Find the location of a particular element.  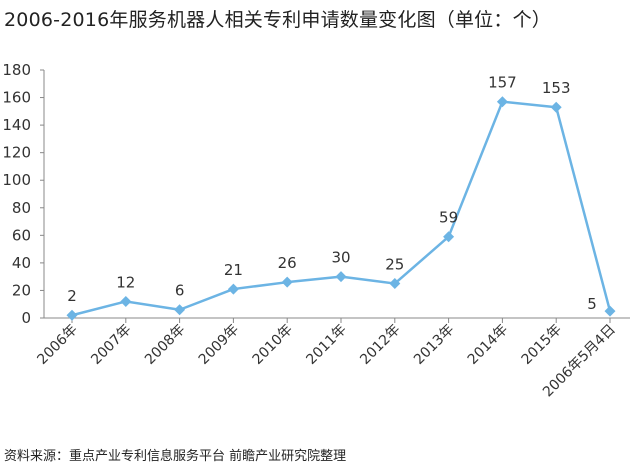

y-tick-label: 160 is located at coordinates (16, 98).